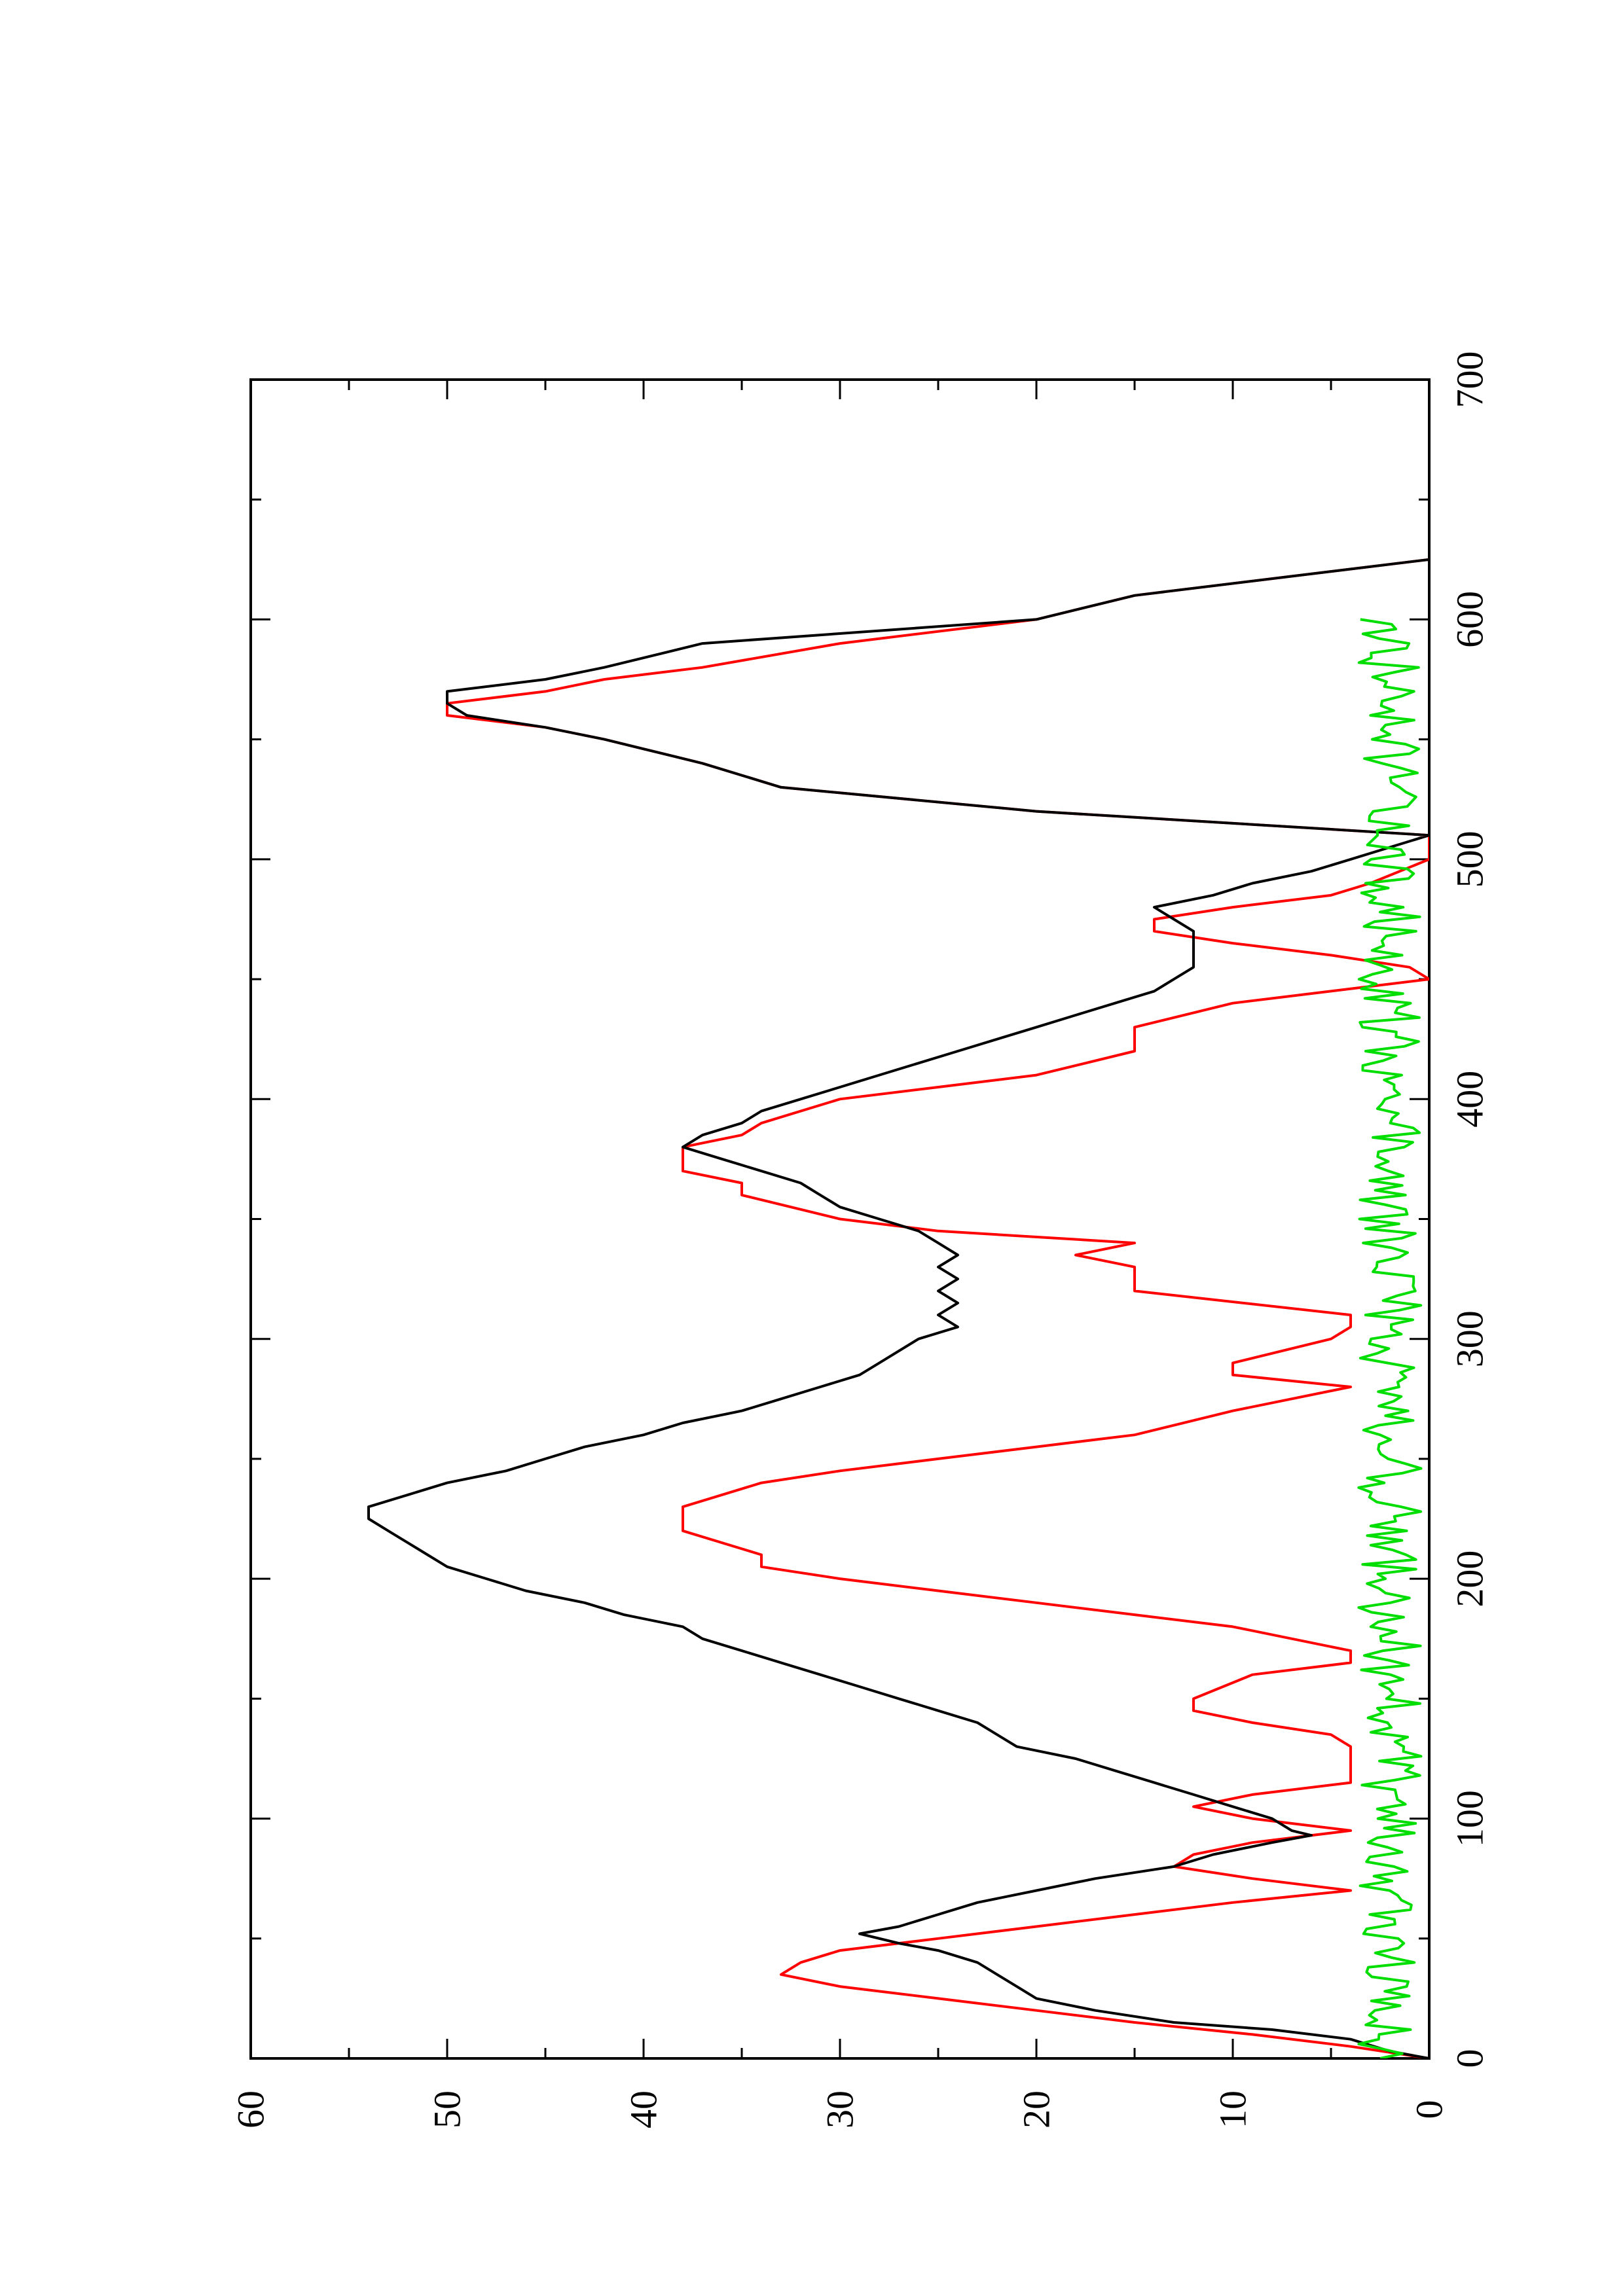 This screenshot has height=2296, width=1623. I want to click on x-tick-label: 500, so click(1470, 859).